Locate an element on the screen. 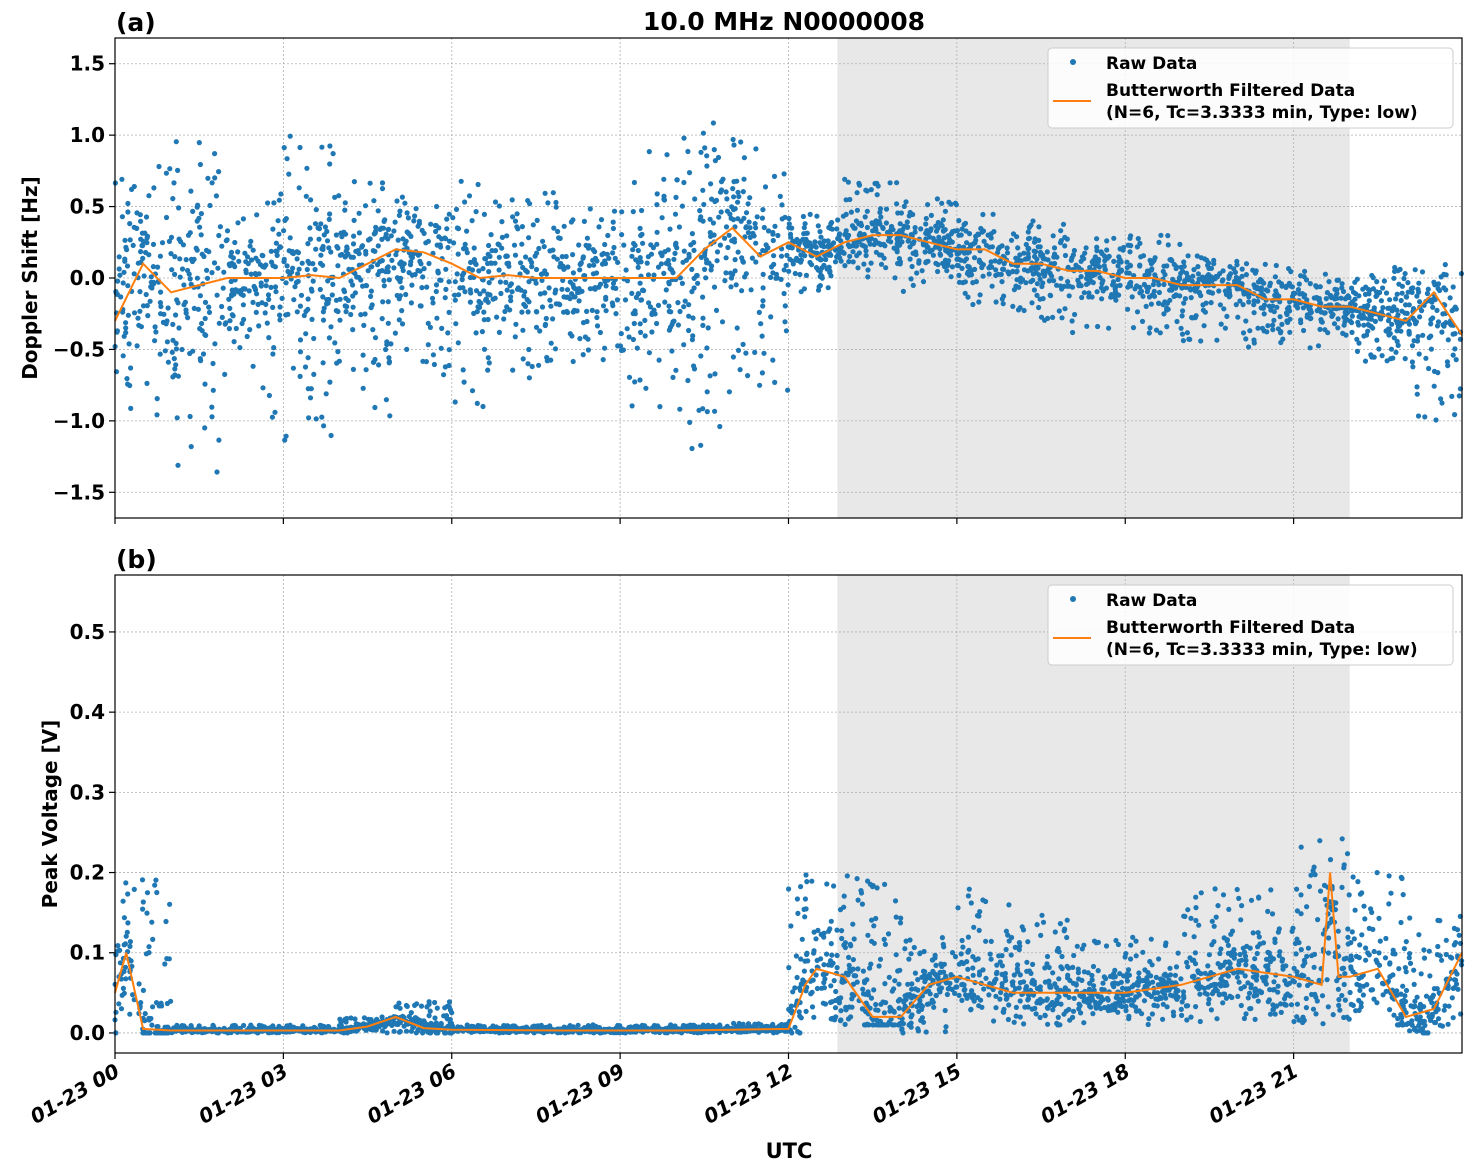 This screenshot has width=1472, height=1172. legend-label-raw: Raw Data is located at coordinates (1151, 64).